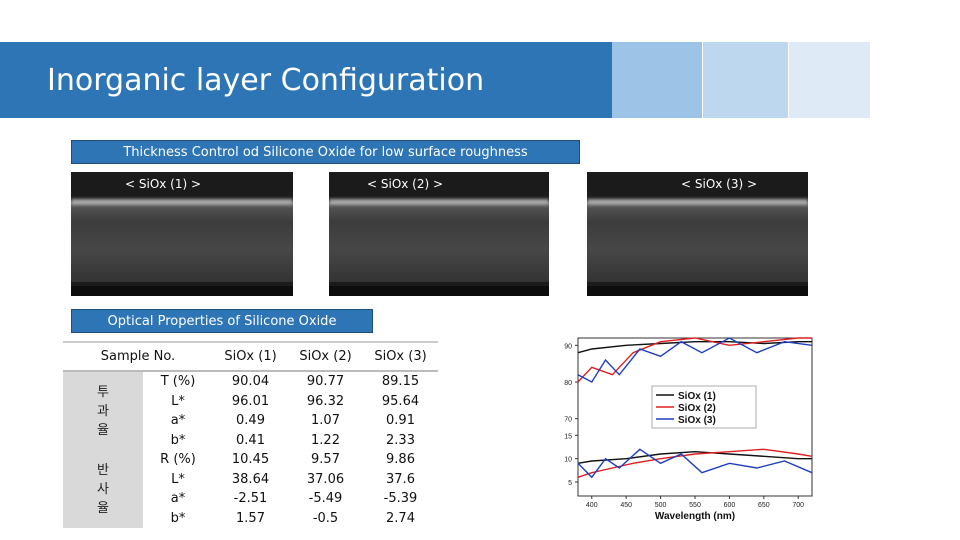 This screenshot has height=540, width=960. I want to click on cell-siox-2: 37.06, so click(325, 479).